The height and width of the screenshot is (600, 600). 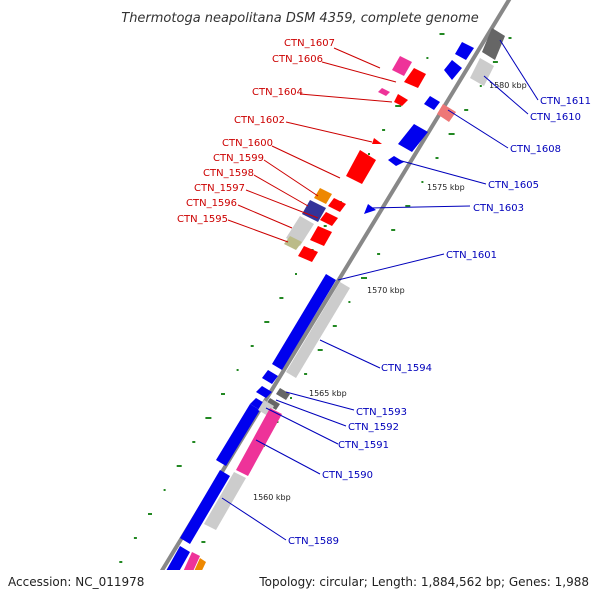 What do you see at coordinates (386, 290) in the screenshot?
I see `scale-mark-1570: 1570 kbp` at bounding box center [386, 290].